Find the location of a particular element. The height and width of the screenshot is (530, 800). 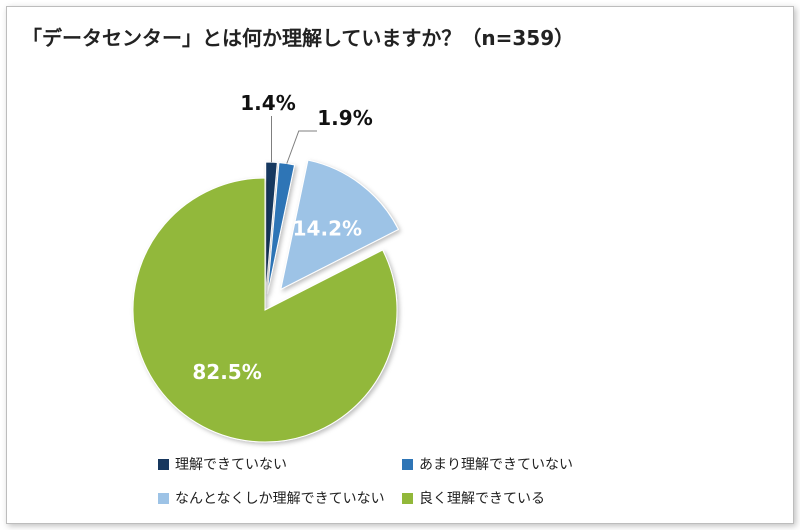

data-label-0: 1.4% is located at coordinates (267, 103).